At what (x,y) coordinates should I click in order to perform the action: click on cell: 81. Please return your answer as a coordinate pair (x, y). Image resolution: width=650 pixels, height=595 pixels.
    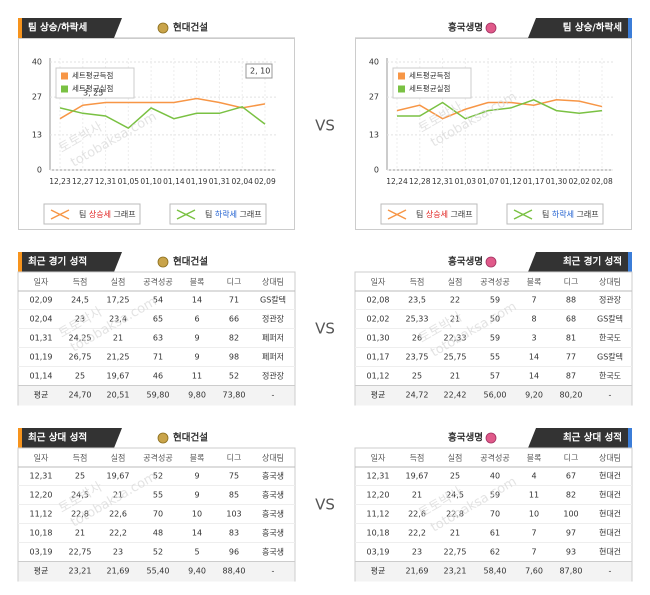
    Looking at the image, I should click on (571, 338).